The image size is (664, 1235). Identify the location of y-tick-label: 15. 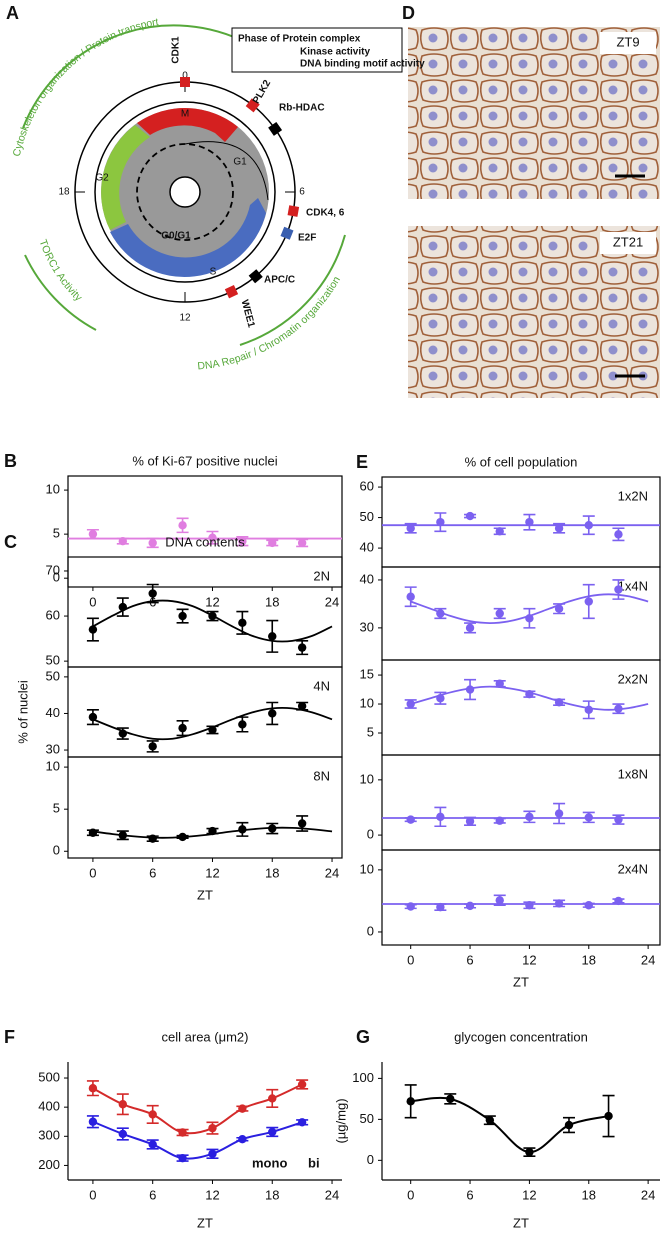
(367, 673).